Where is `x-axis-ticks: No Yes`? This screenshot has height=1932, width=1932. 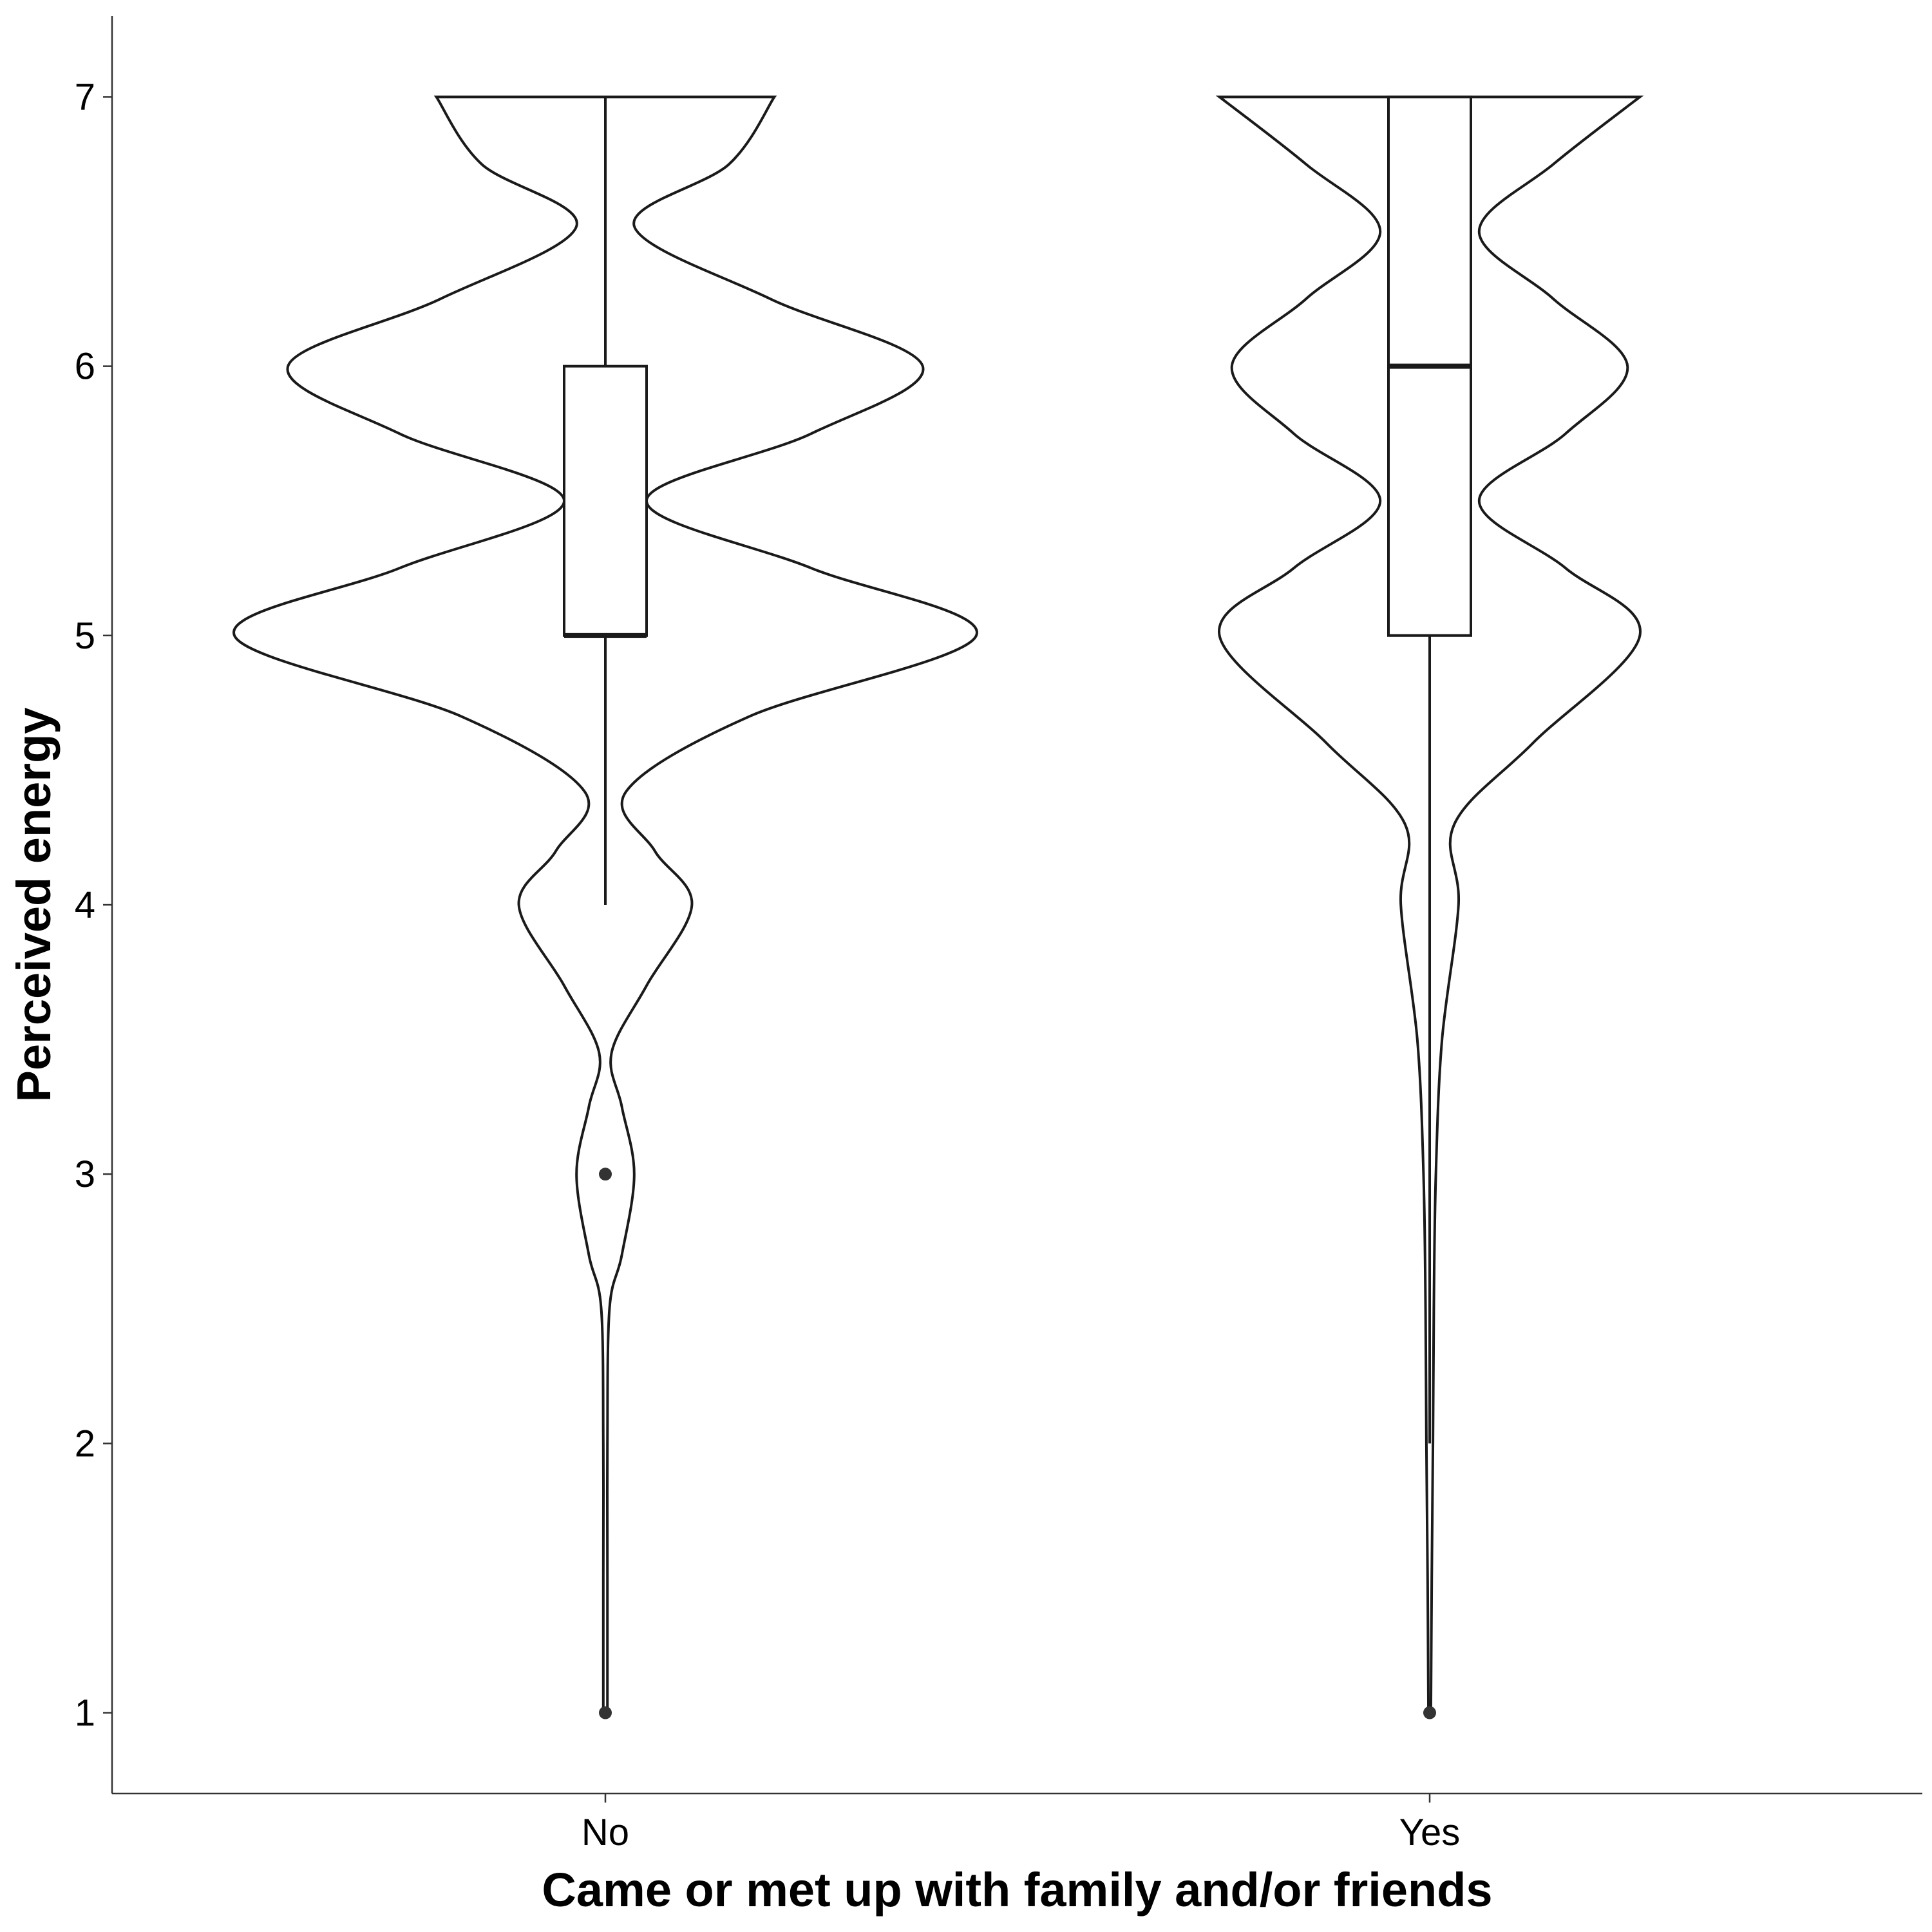 x-axis-ticks: No Yes is located at coordinates (1021, 1824).